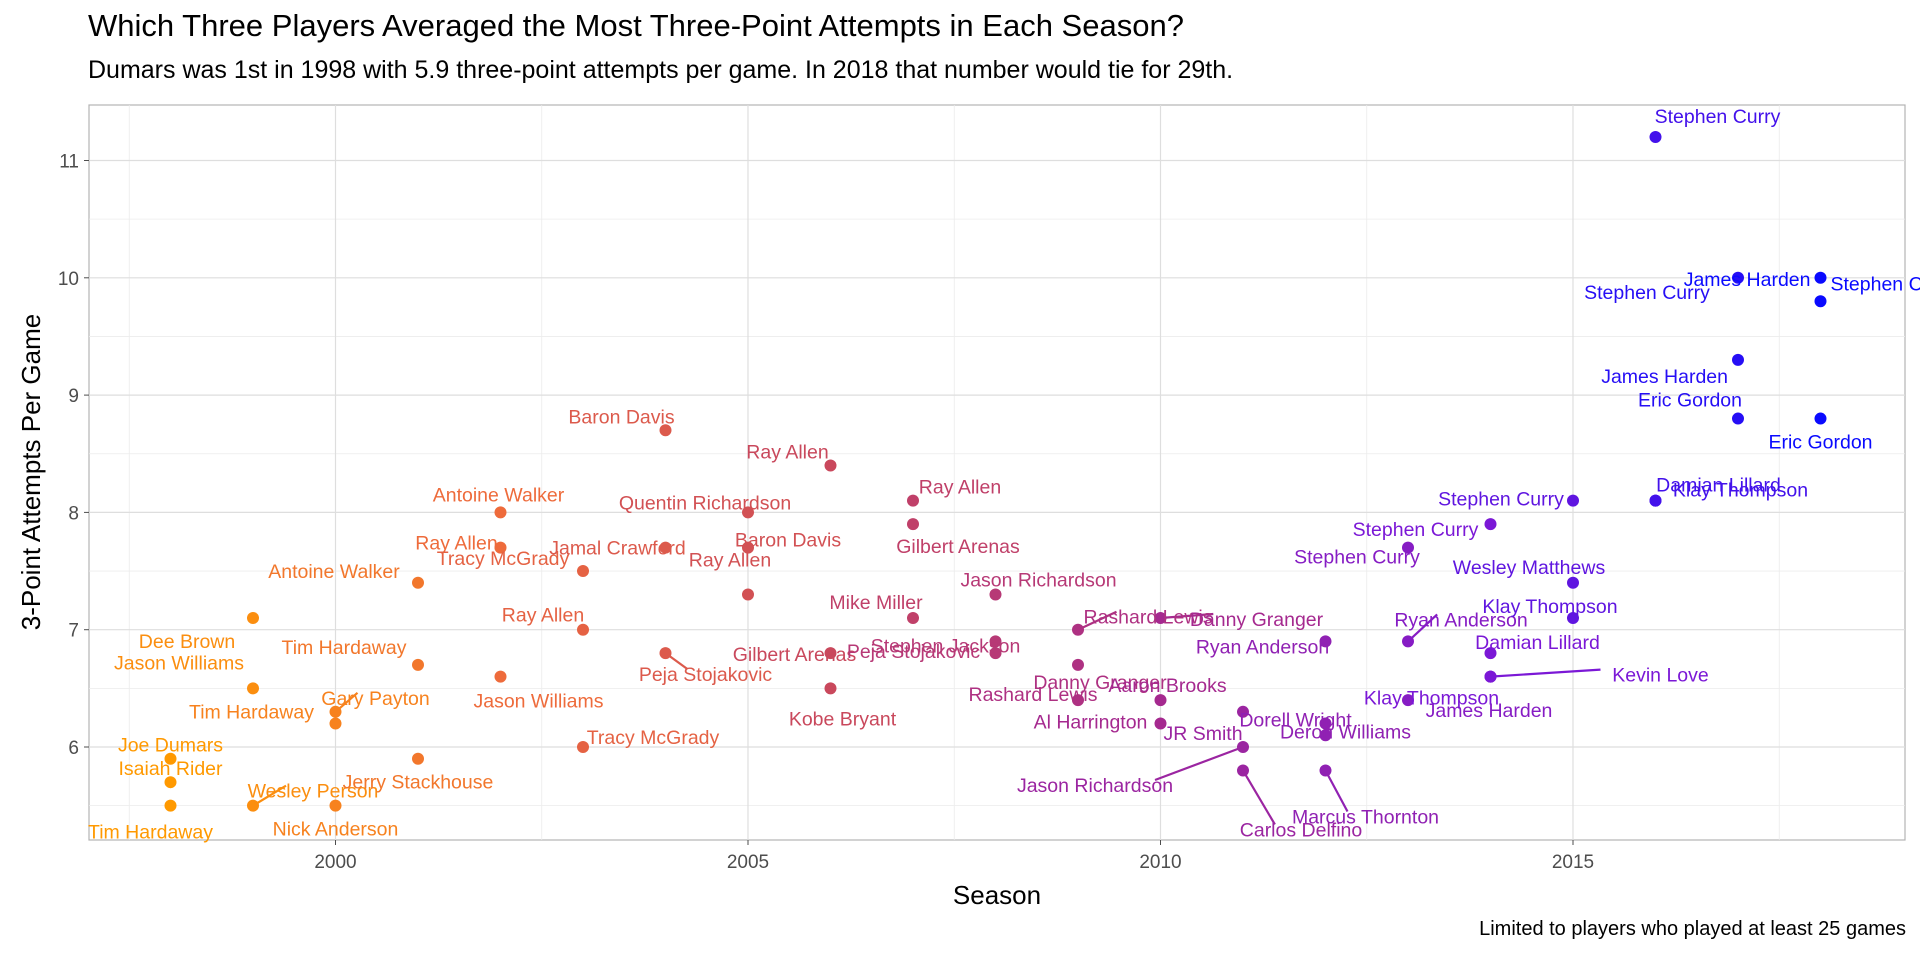 This screenshot has height=960, width=1920. I want to click on x-tick-label: 2005, so click(748, 862).